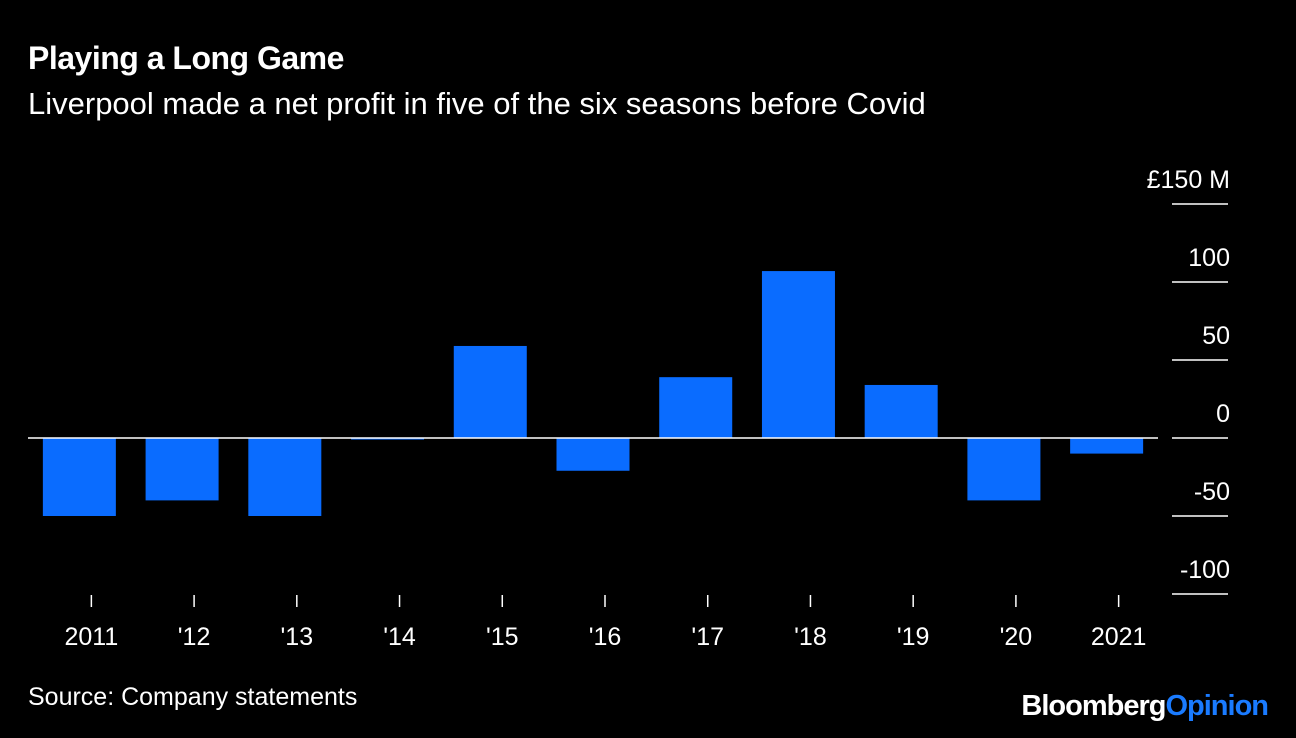 The width and height of the screenshot is (1296, 738). Describe the element at coordinates (297, 637) in the screenshot. I see `x-tick-label-2: '13` at that location.